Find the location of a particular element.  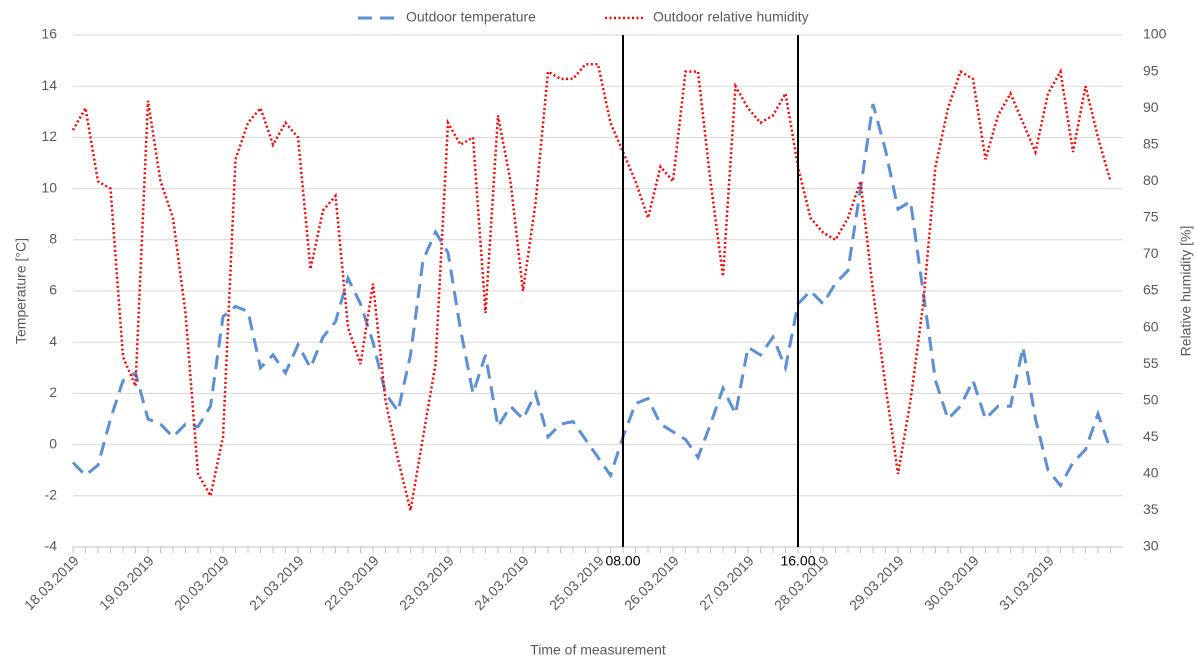

x-tick-label: 27.03.2019 is located at coordinates (726, 582).